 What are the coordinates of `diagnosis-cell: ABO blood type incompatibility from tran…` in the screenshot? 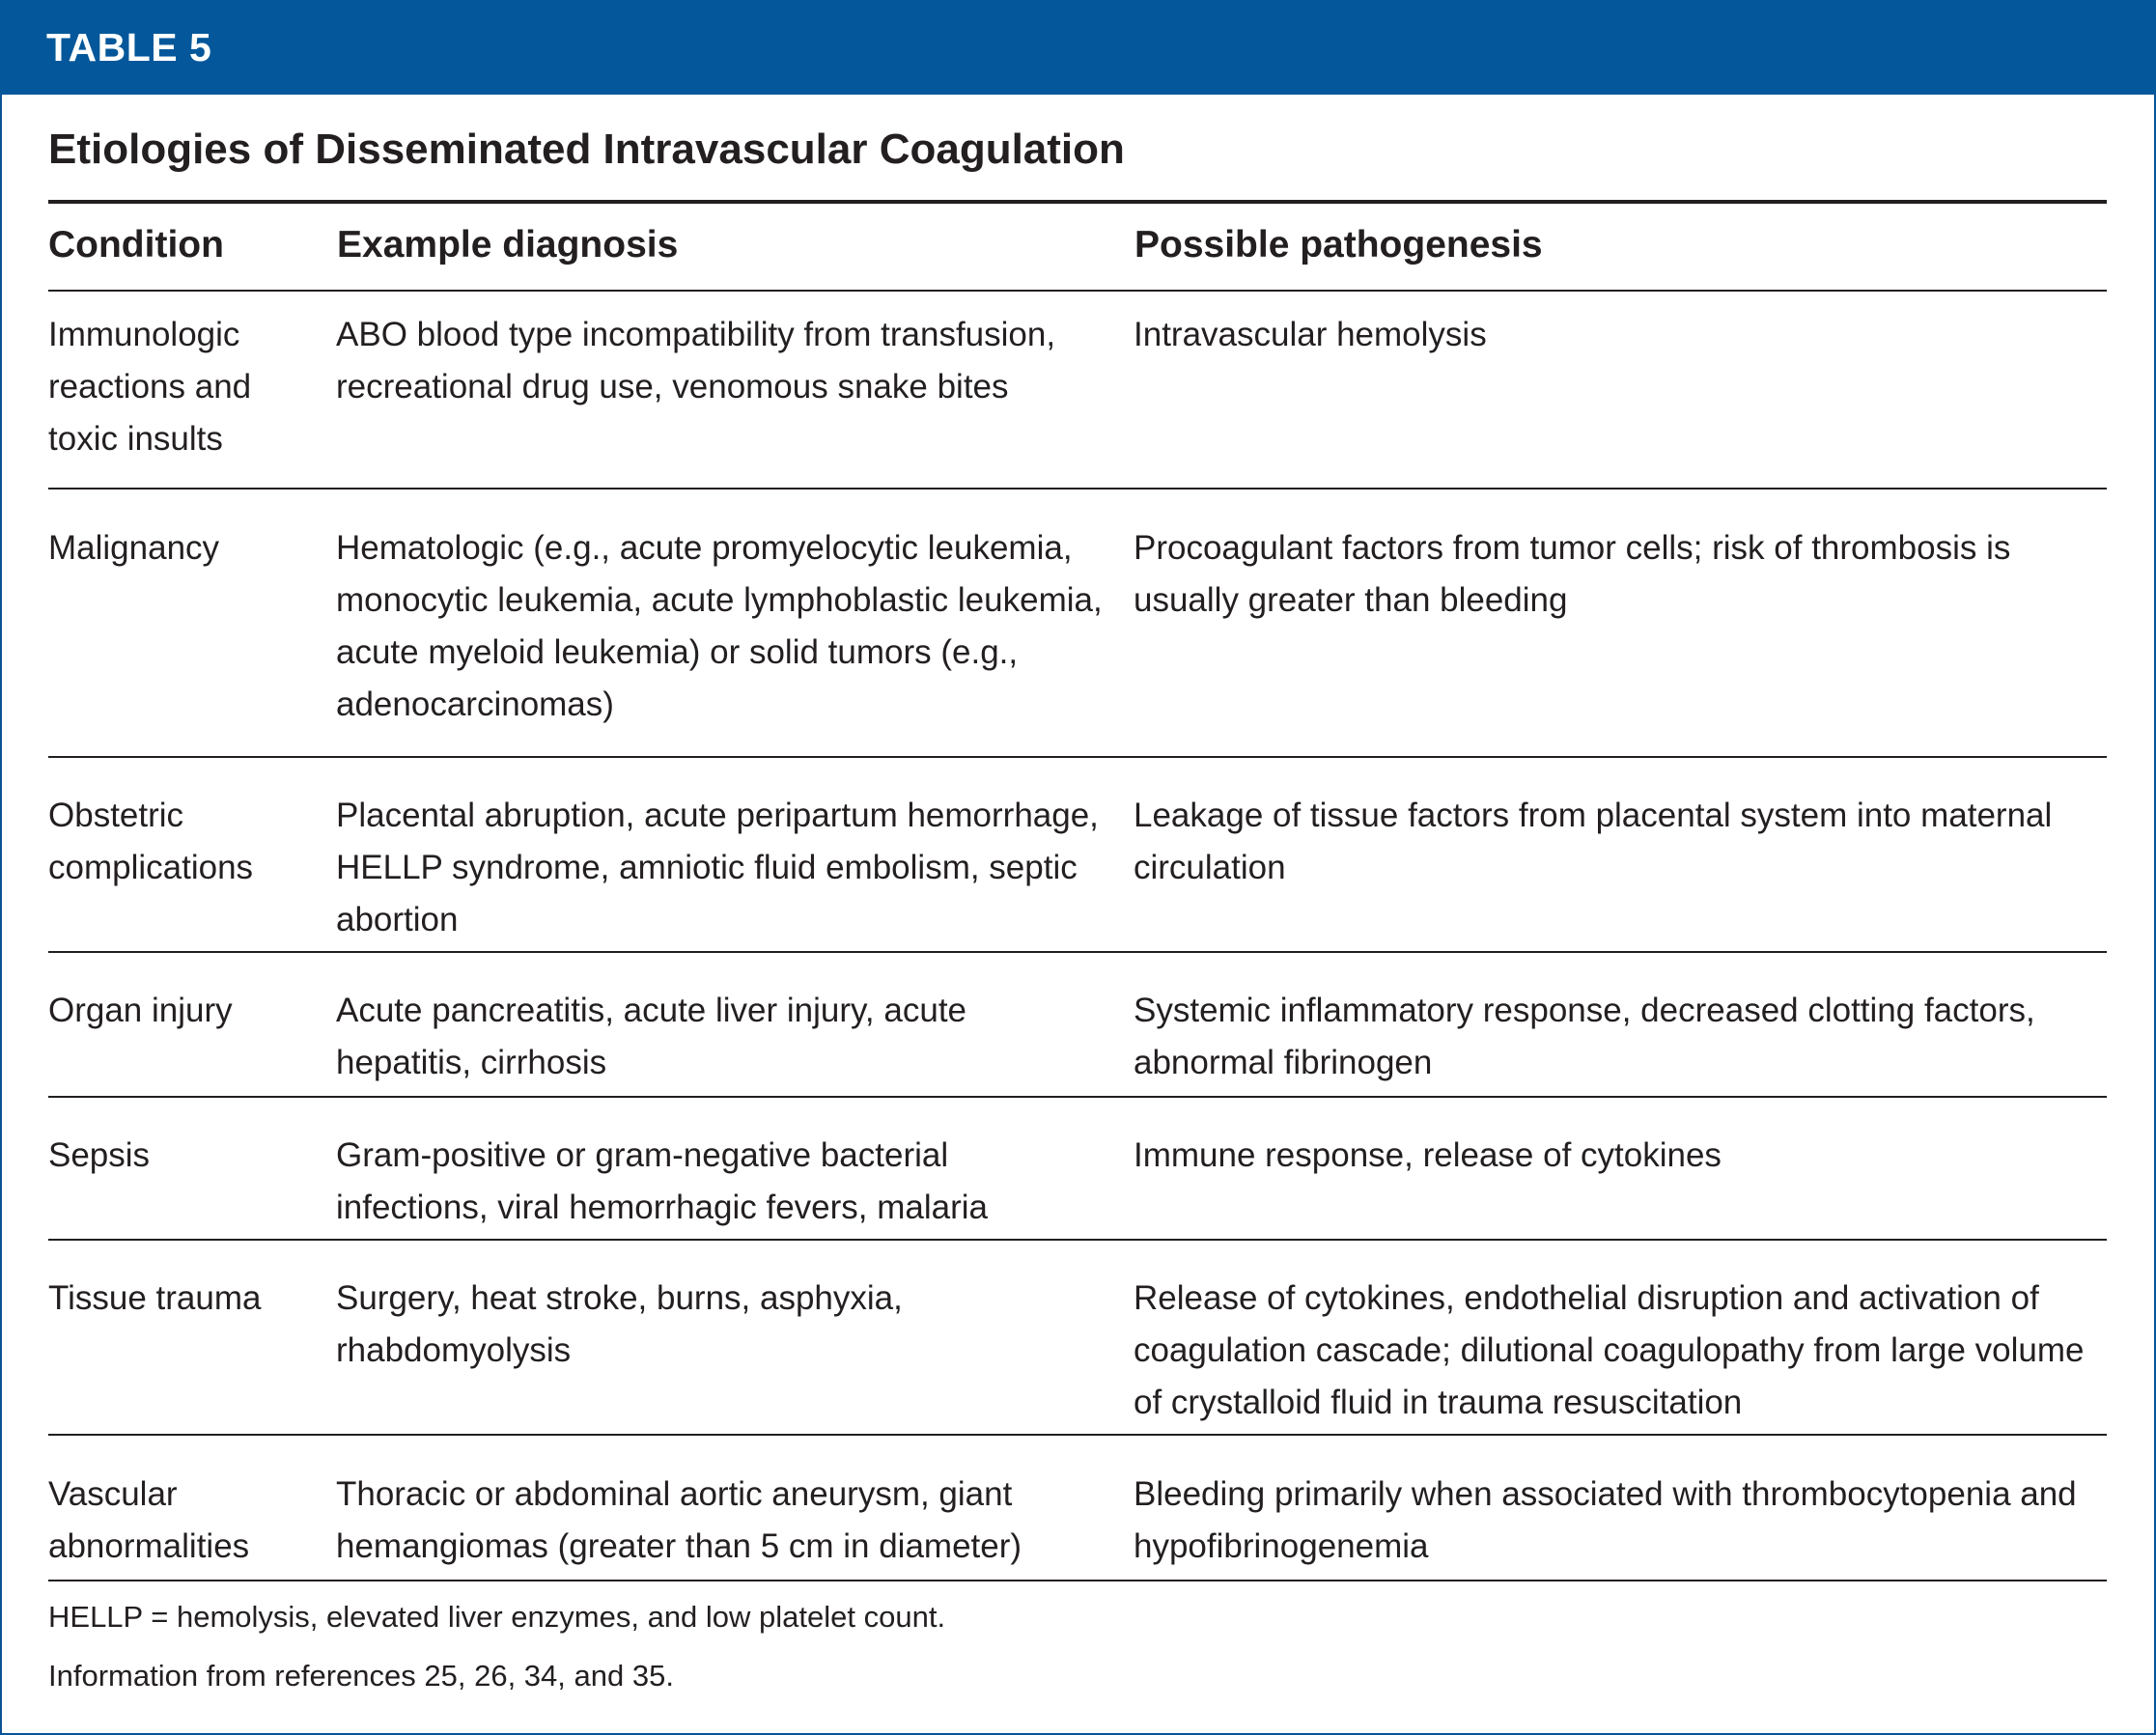 It's located at (696, 361).